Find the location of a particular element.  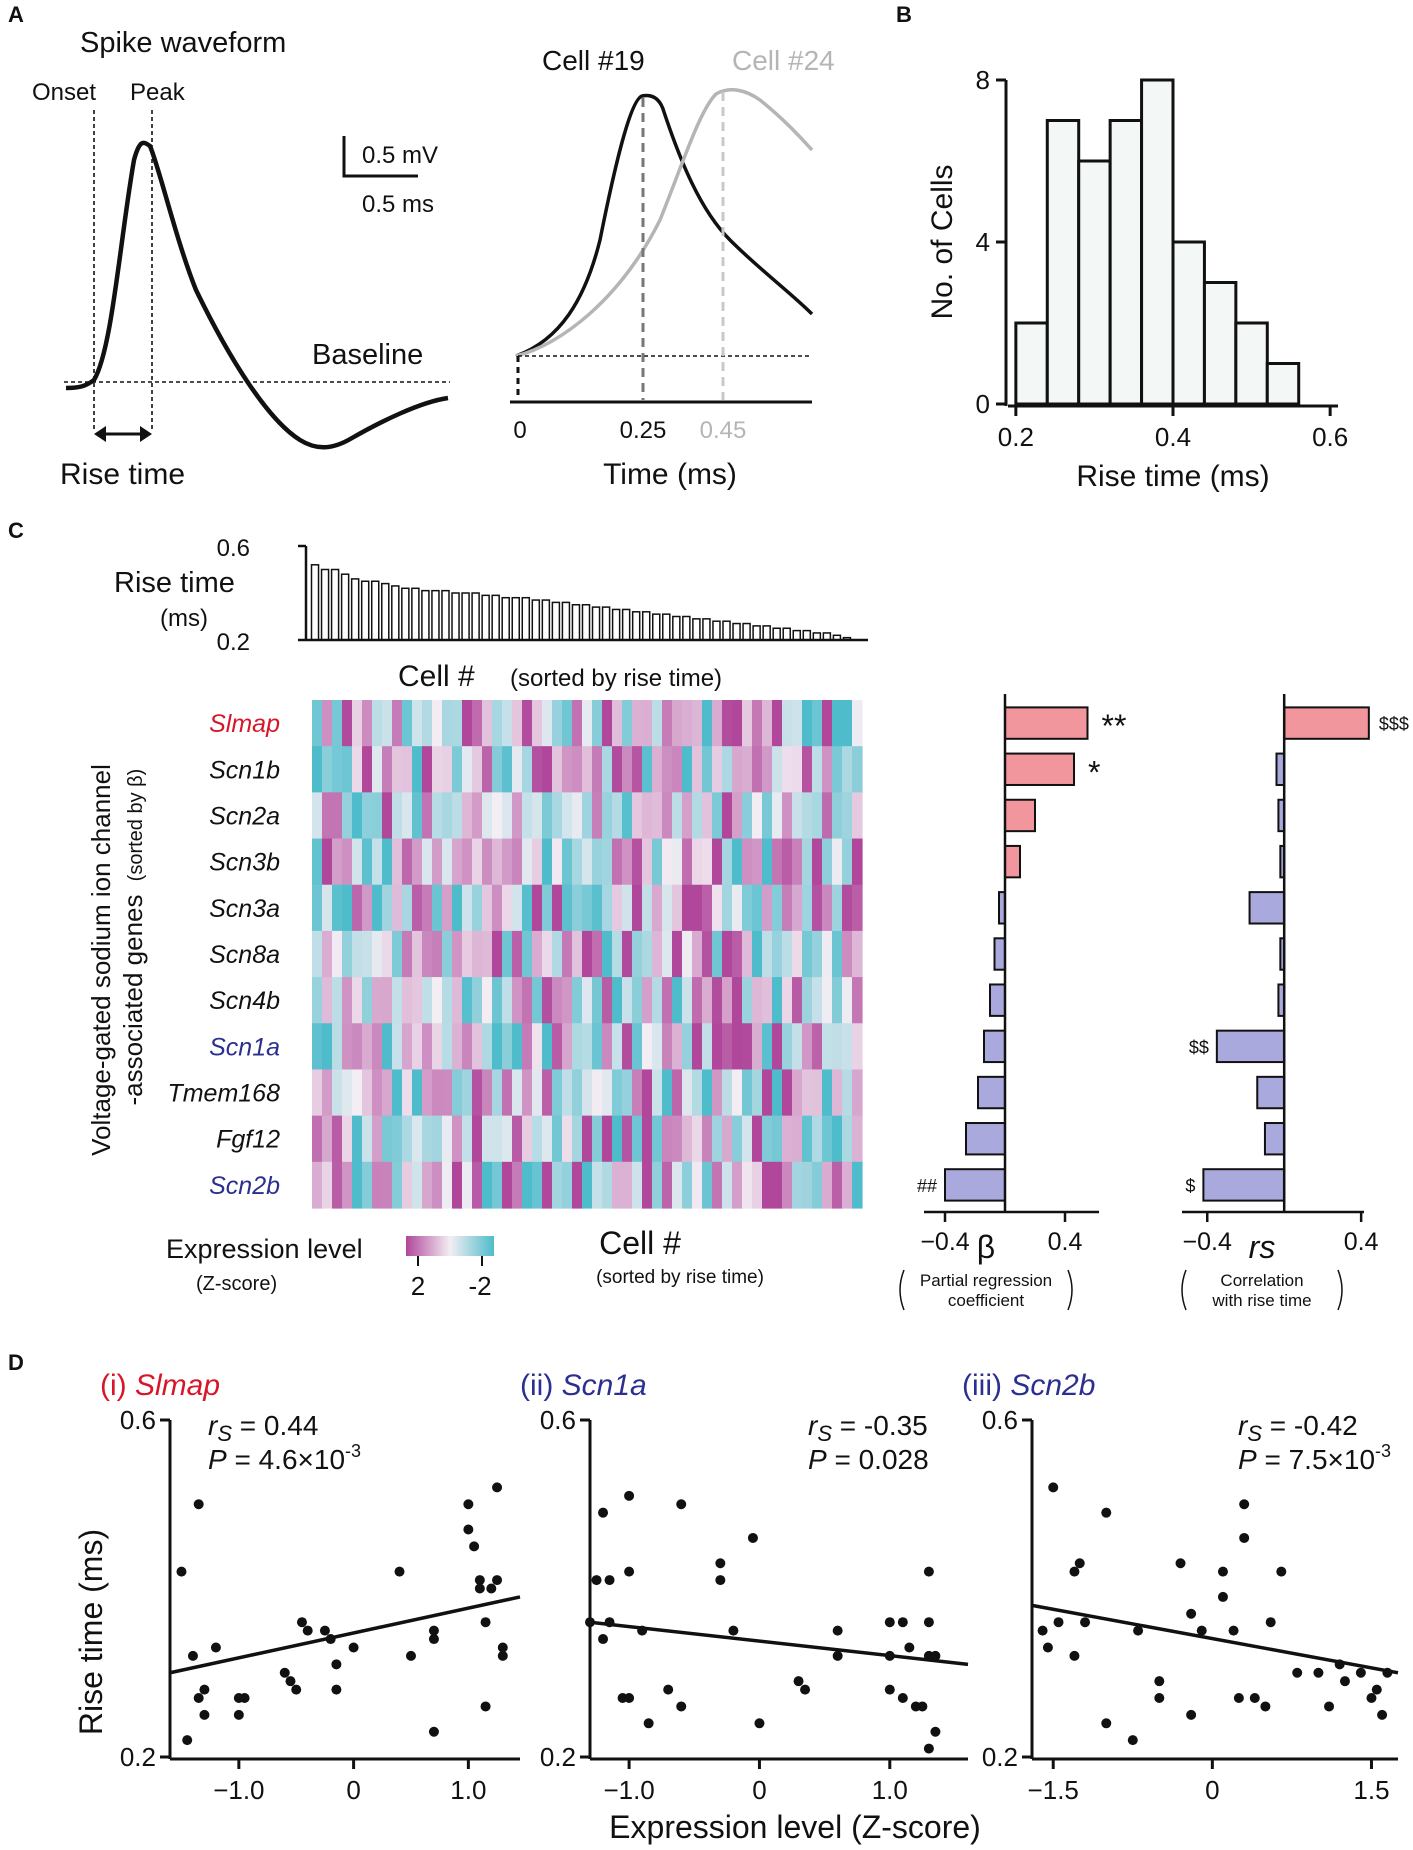

bars-x-tick-label: 0.4 is located at coordinates (1361, 1242).